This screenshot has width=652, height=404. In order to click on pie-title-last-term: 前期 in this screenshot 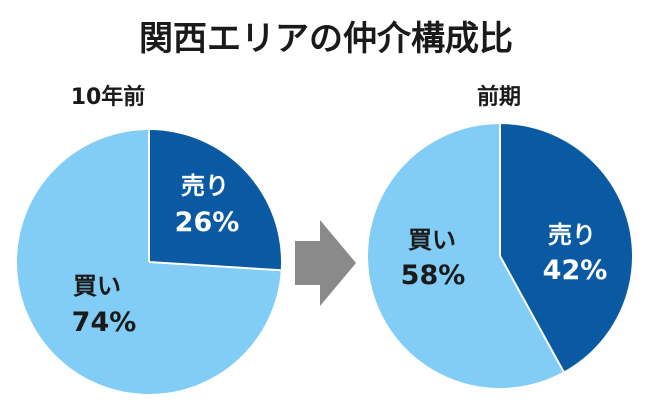, I will do `click(499, 97)`.